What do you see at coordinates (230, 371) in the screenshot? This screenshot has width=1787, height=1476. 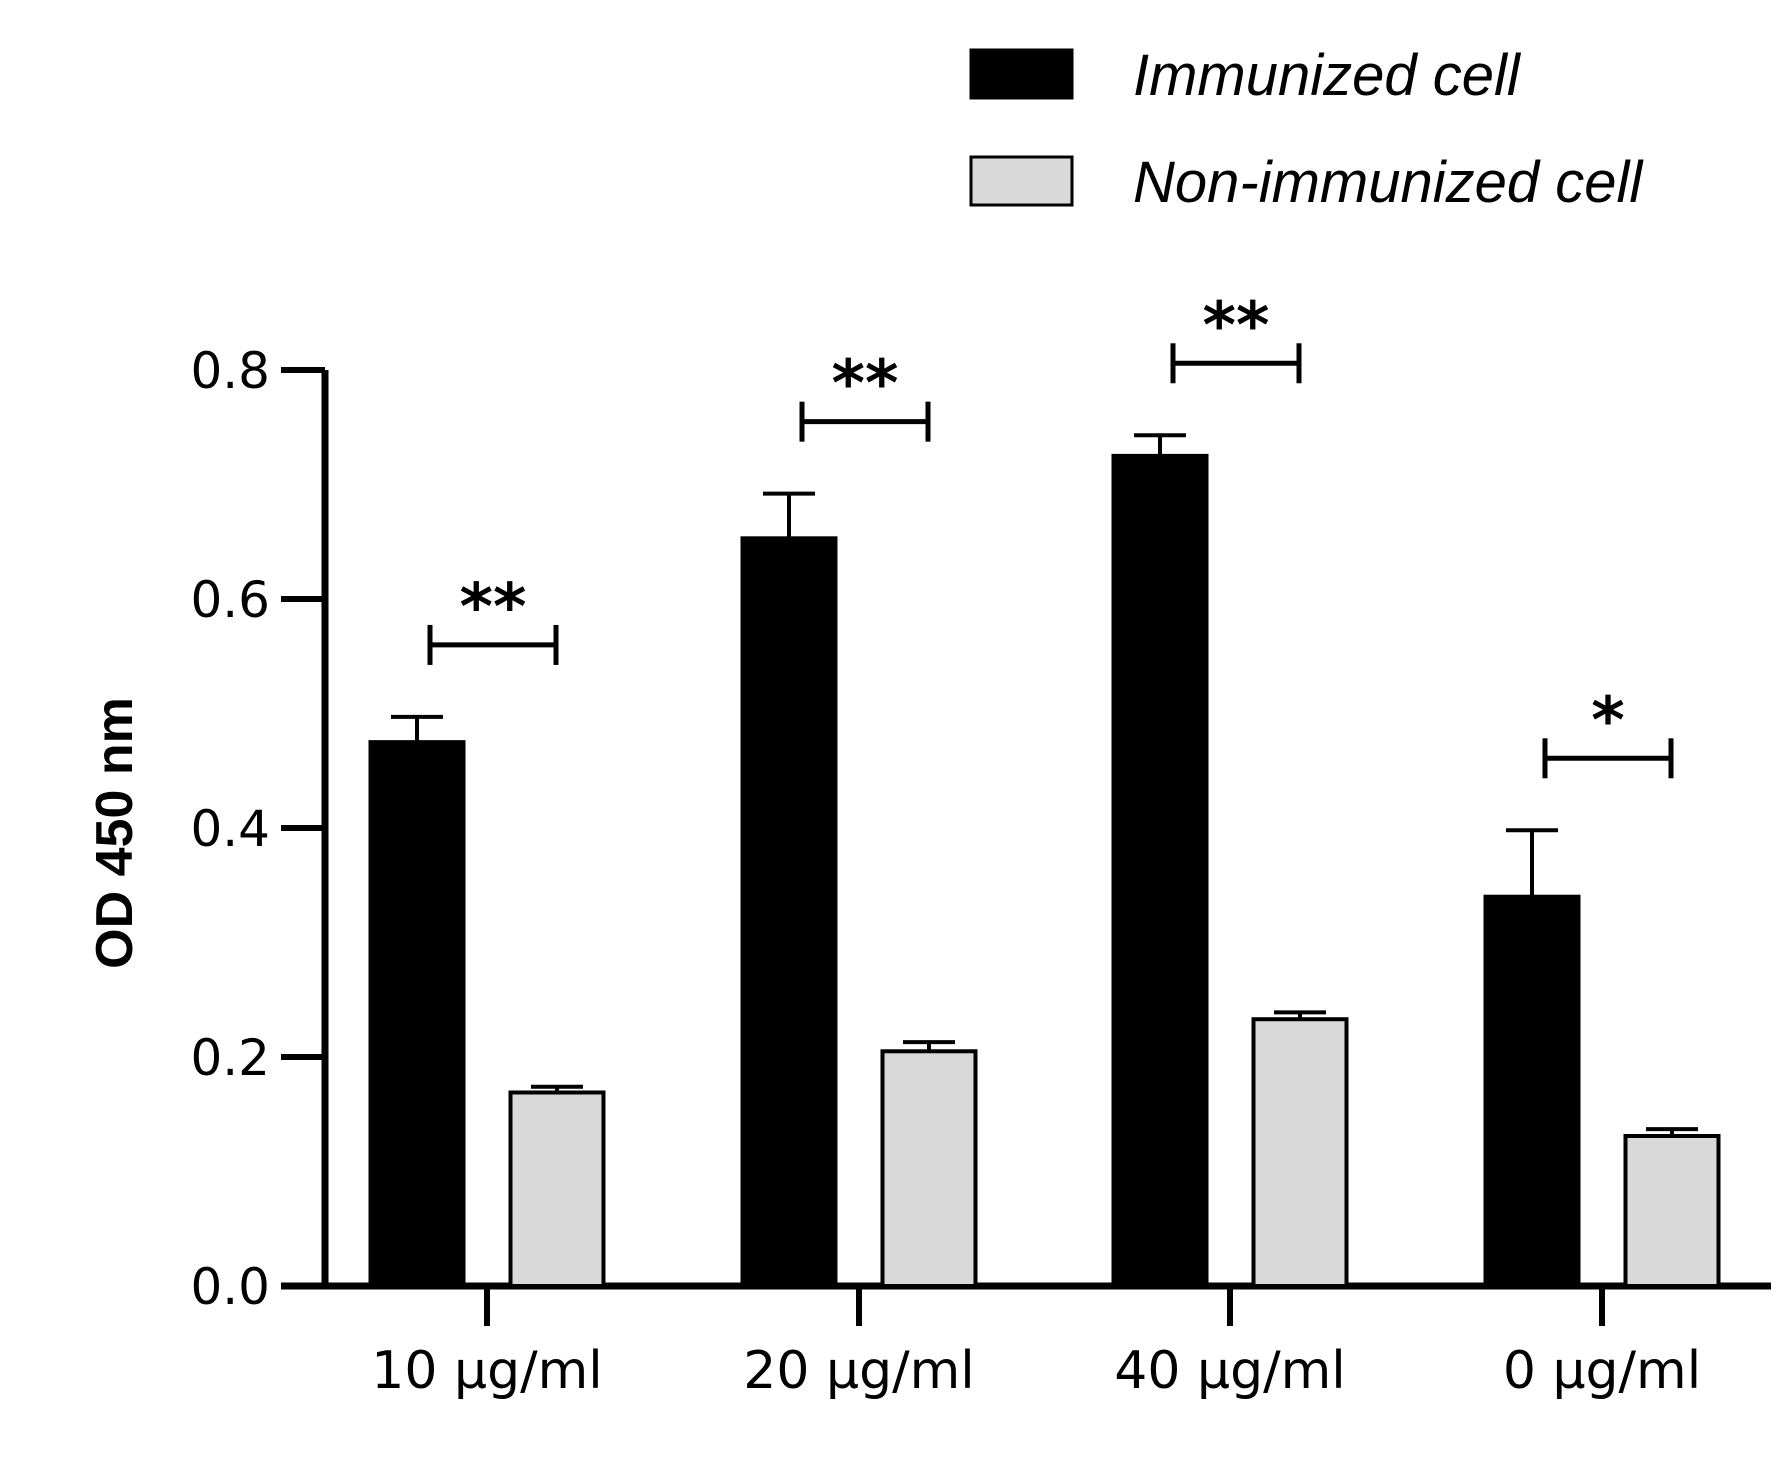 I see `y-tick-label: 0.8` at bounding box center [230, 371].